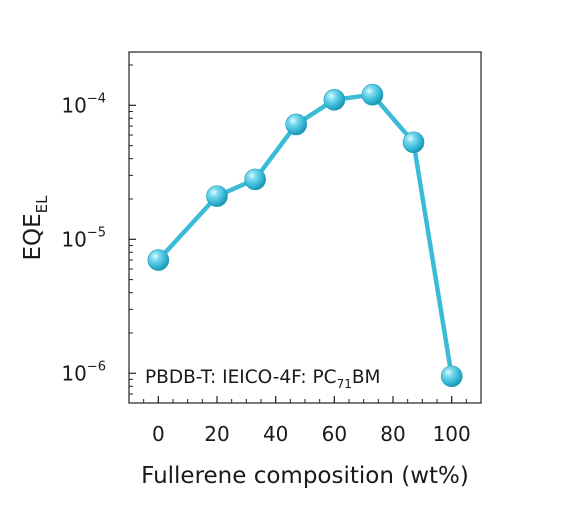 The width and height of the screenshot is (586, 506). I want to click on annotation-subscript: 71, so click(344, 384).